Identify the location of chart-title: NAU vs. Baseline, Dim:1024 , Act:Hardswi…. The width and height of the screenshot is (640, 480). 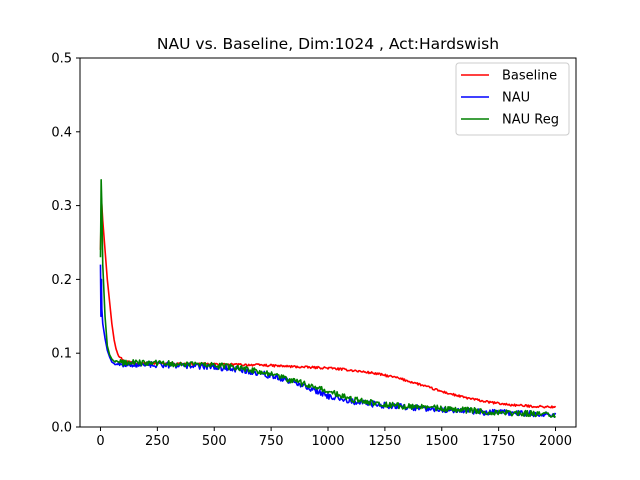
(328, 44).